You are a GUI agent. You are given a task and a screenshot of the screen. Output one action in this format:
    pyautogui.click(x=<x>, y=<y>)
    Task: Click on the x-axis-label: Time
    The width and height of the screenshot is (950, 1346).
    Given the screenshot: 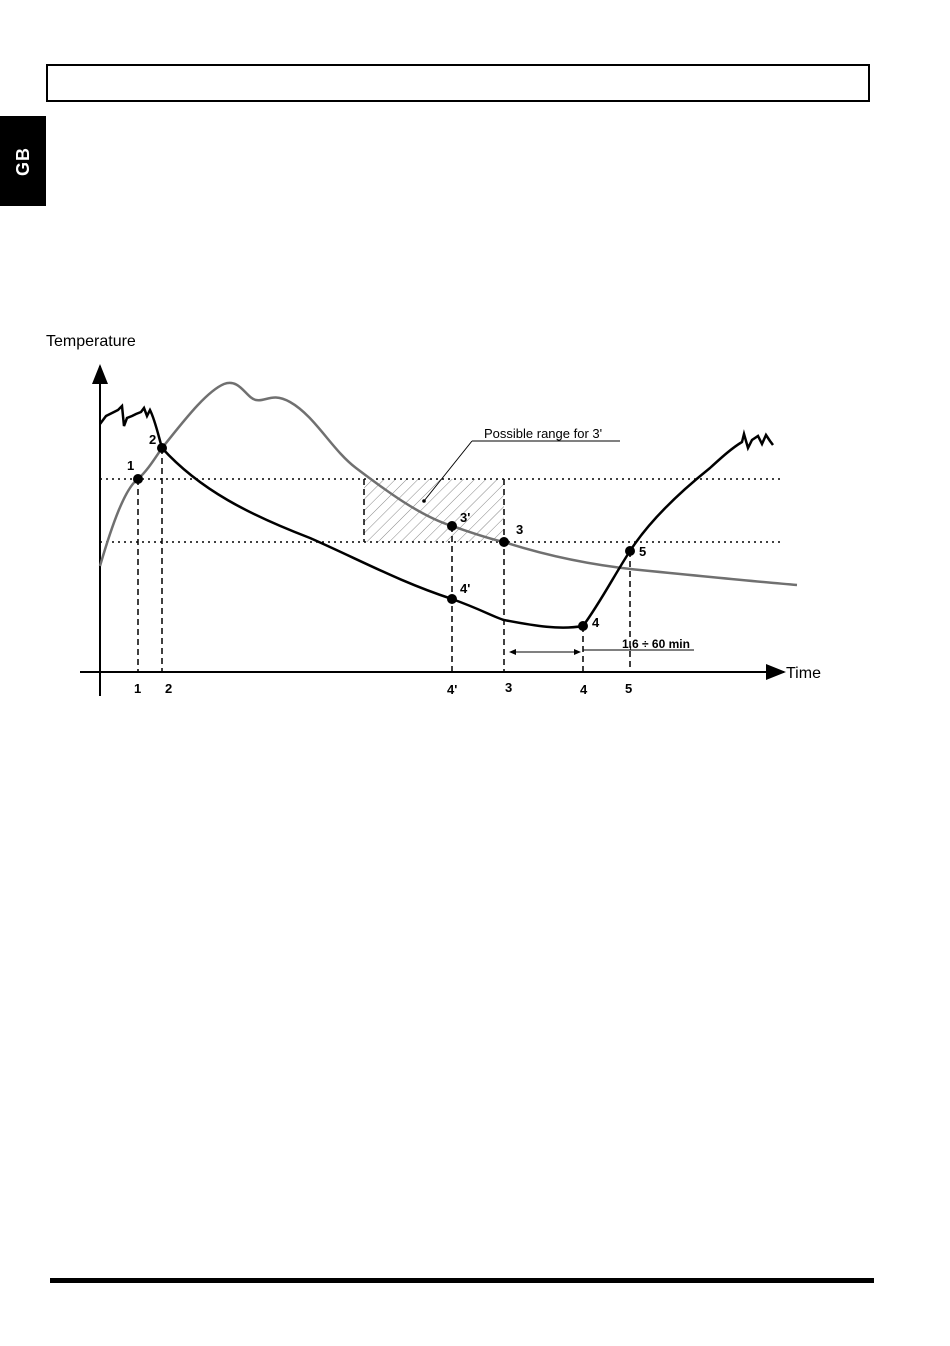 What is the action you would take?
    pyautogui.click(x=803, y=673)
    